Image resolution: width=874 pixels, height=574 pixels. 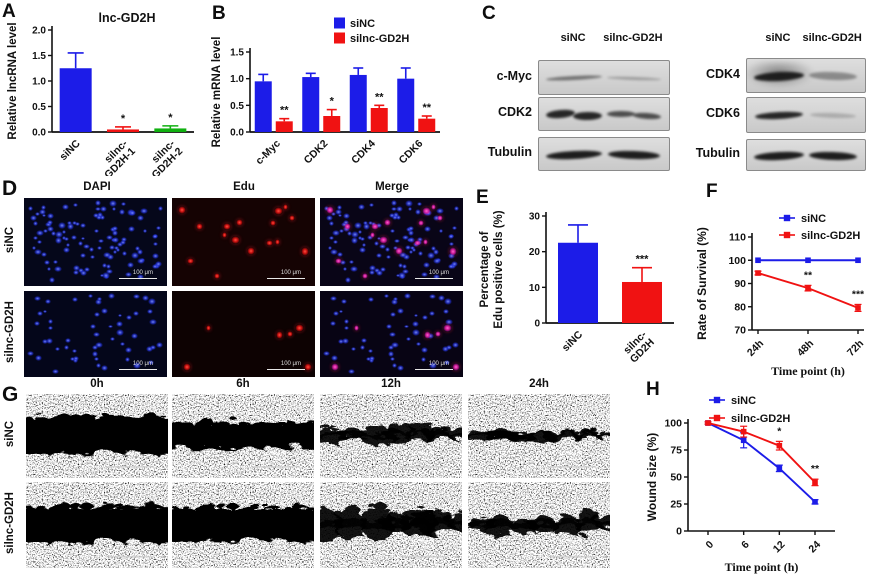 What do you see at coordinates (138, 369) in the screenshot?
I see `scale-bar` at bounding box center [138, 369].